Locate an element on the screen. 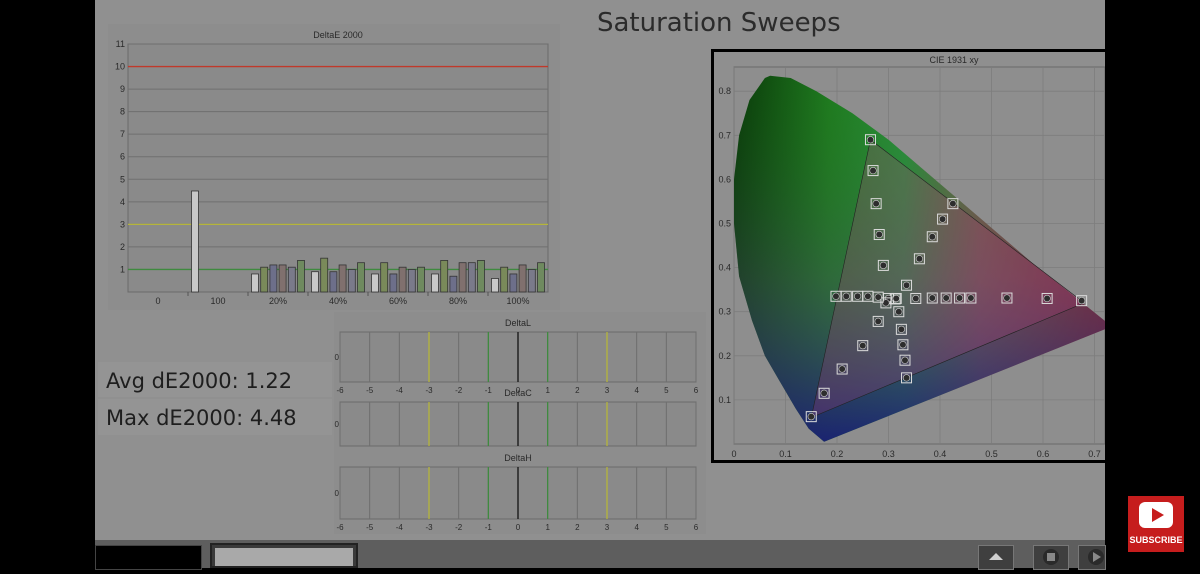 The image size is (1200, 574). cie-y-tick: 0.8 is located at coordinates (724, 91).